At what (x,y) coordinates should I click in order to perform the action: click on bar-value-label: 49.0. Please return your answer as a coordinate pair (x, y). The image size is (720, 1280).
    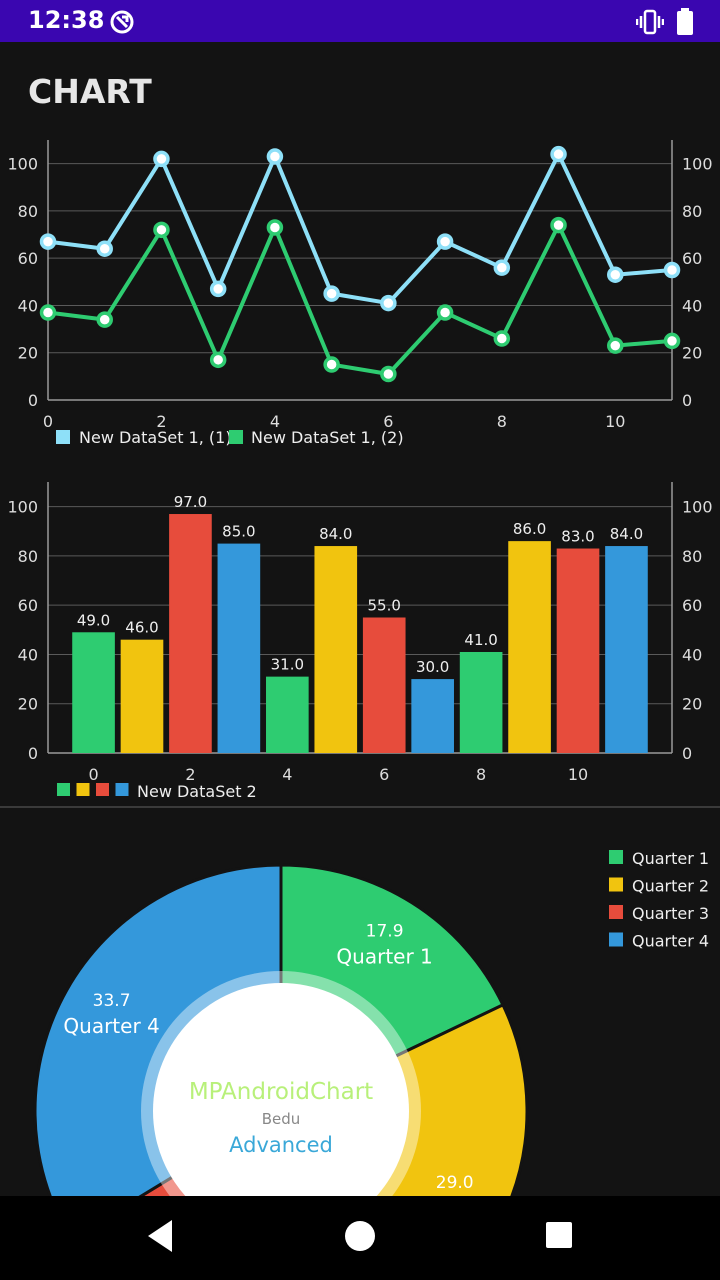
    Looking at the image, I should click on (93, 620).